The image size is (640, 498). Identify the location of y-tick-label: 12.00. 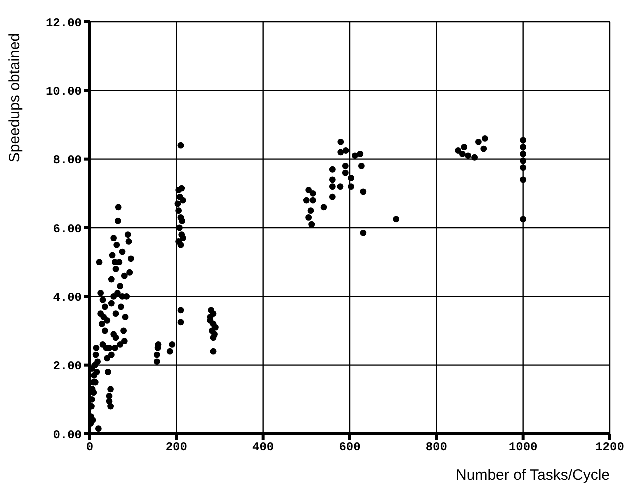
(64, 23).